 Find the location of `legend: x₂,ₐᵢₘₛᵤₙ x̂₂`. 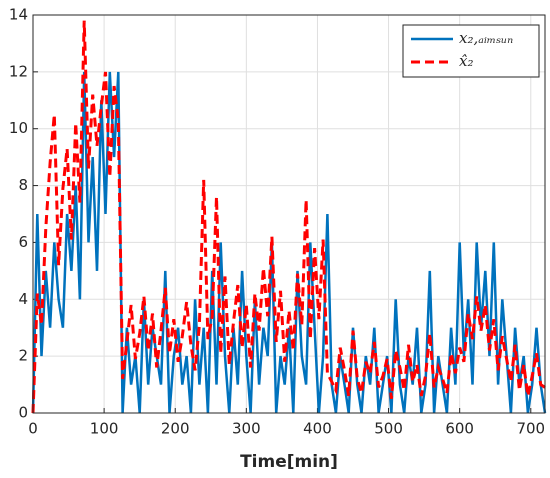

legend: x₂,ₐᵢₘₛᵤₙ x̂₂ is located at coordinates (471, 51).